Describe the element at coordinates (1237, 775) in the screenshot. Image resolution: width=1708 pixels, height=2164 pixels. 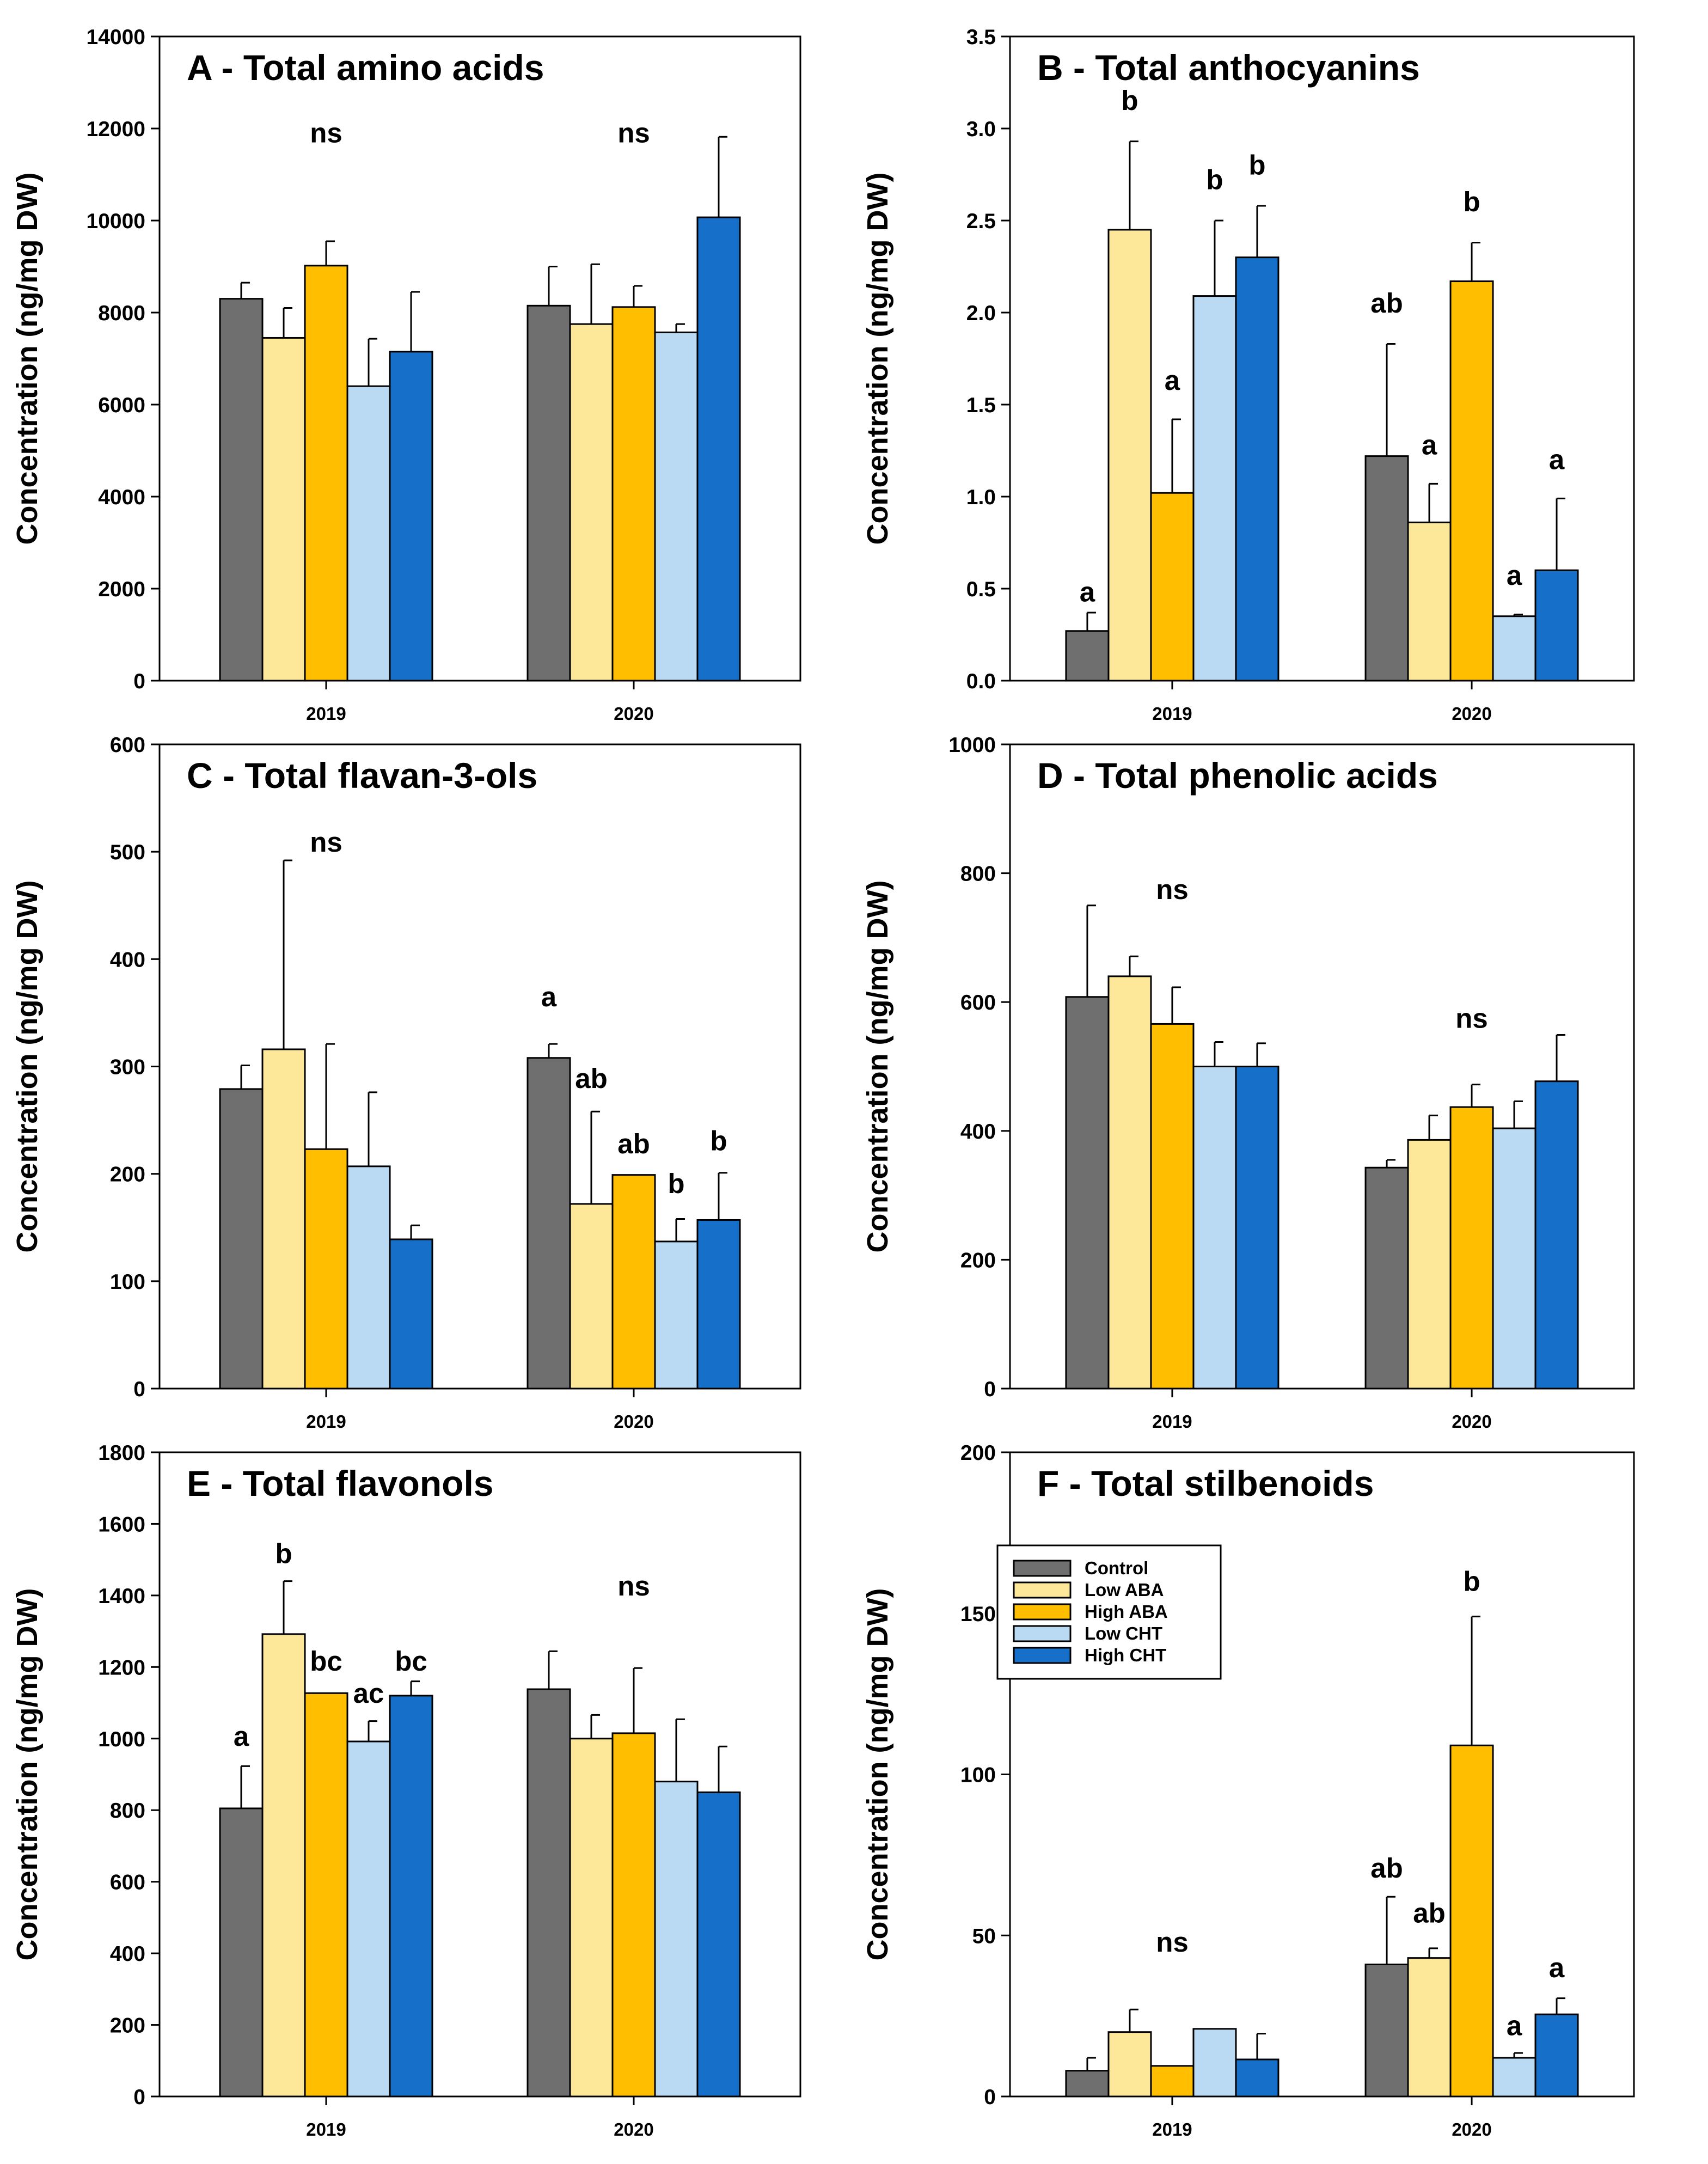
I see `panel-title: D - Total phenolic acids` at that location.